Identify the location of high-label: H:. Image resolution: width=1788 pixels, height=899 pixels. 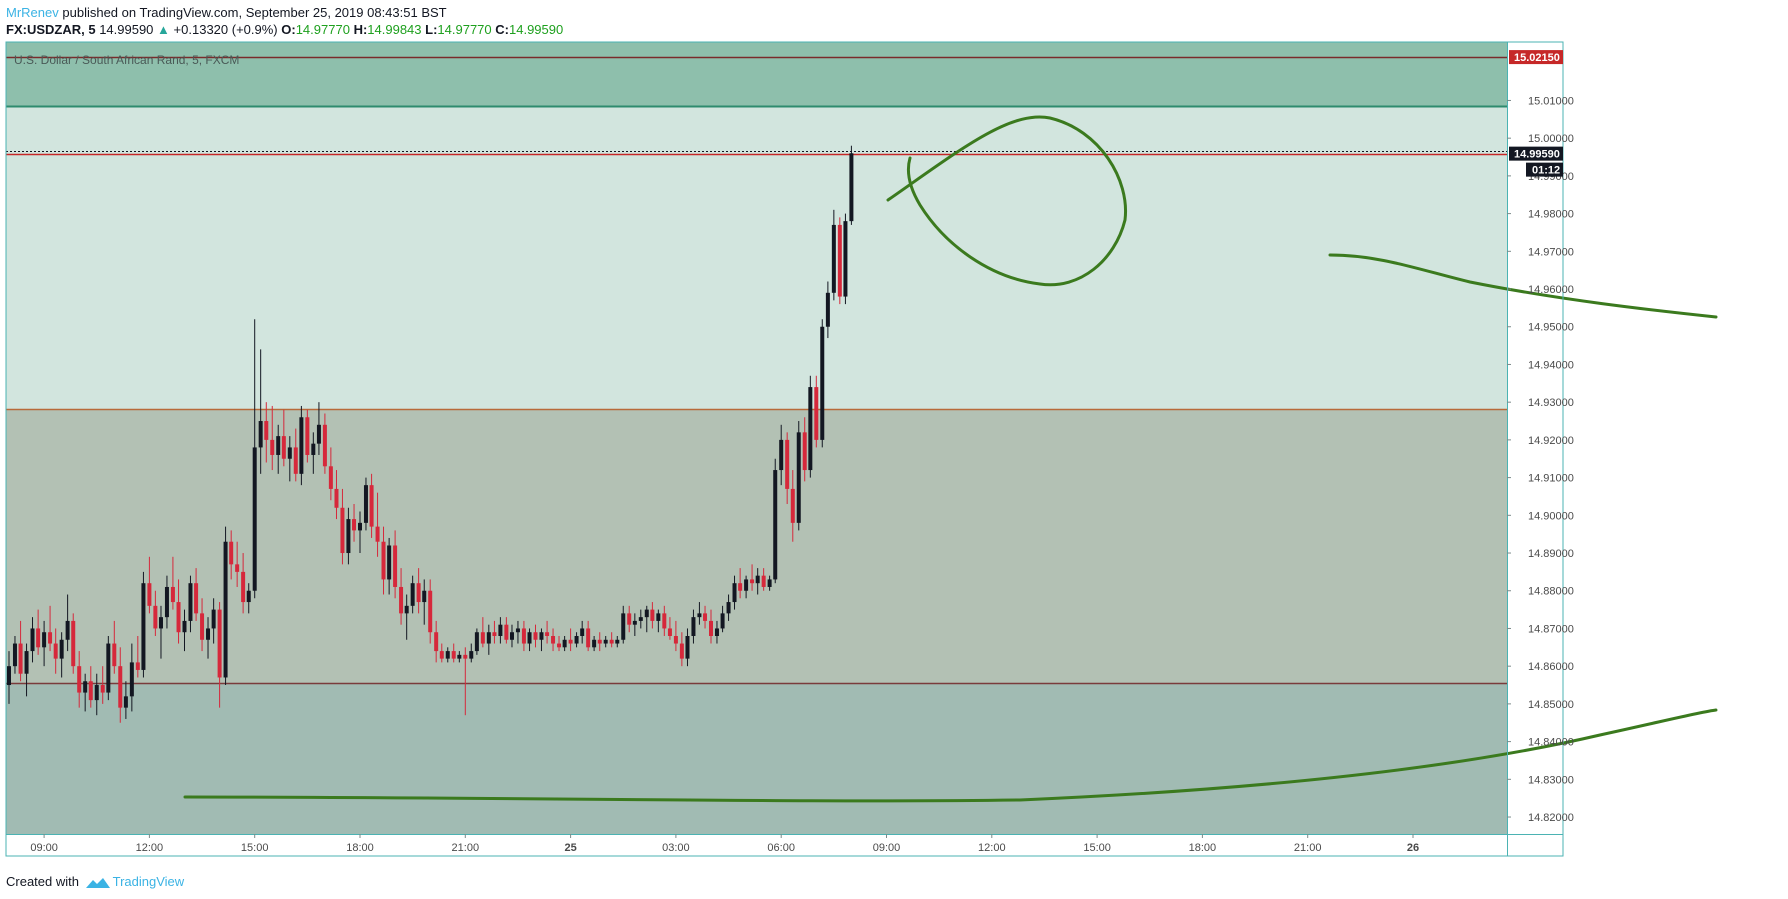
(360, 29).